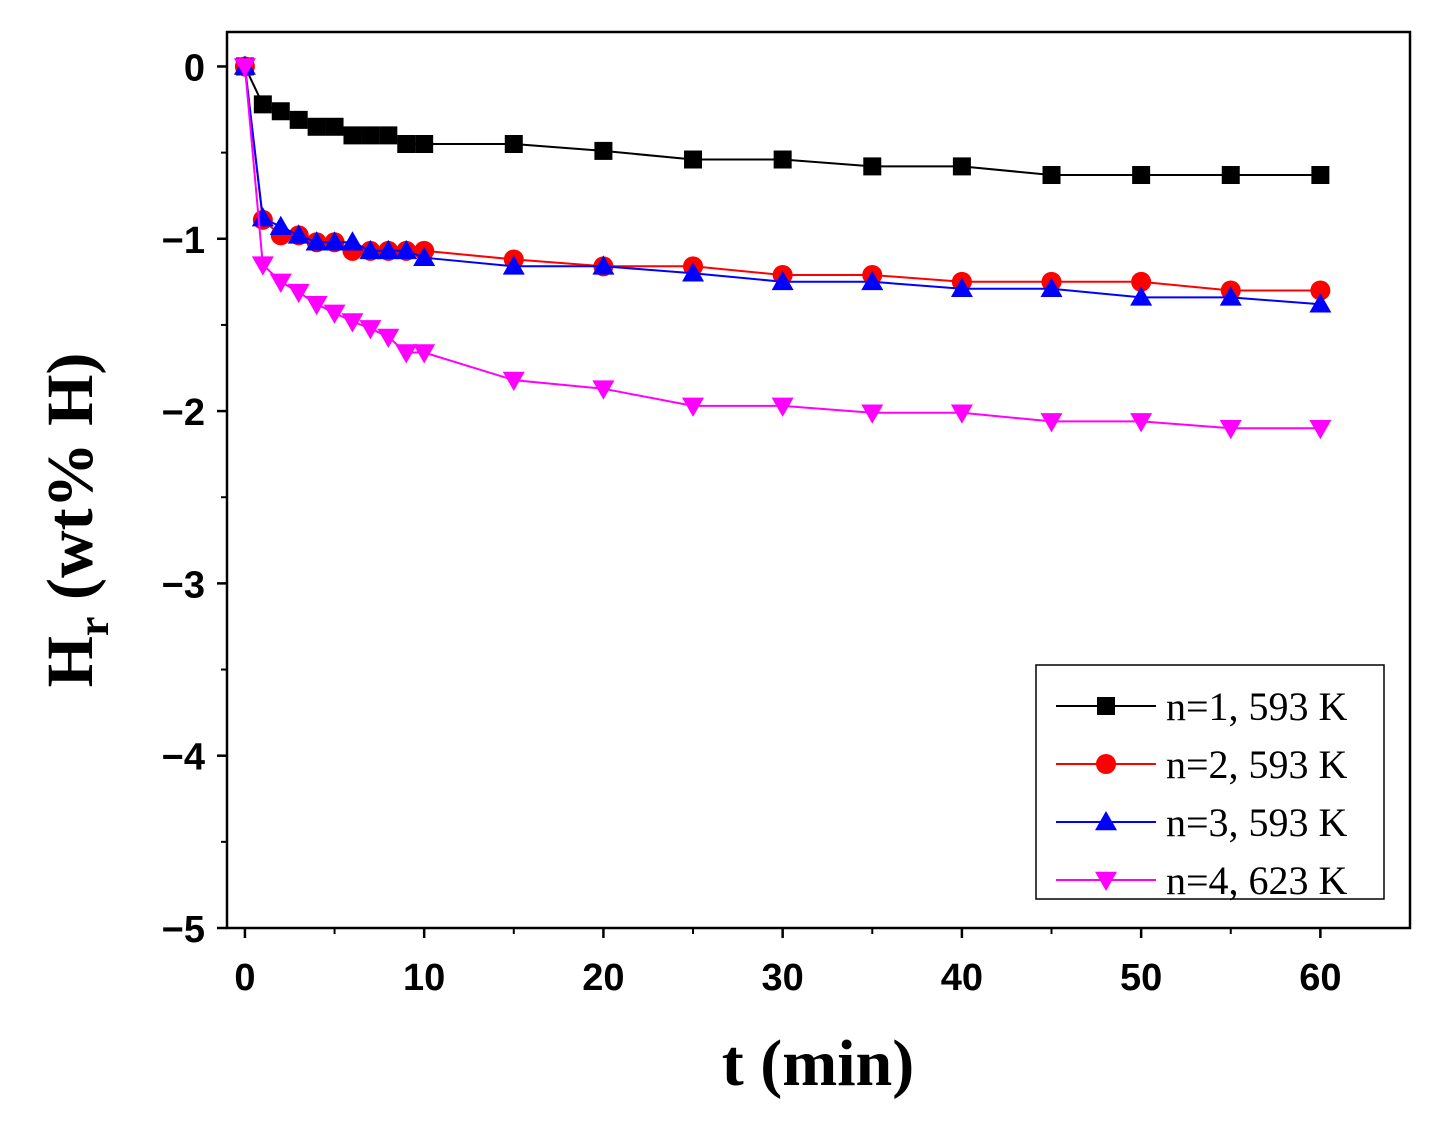 Image resolution: width=1443 pixels, height=1121 pixels. I want to click on y-tick-label: −5, so click(183, 930).